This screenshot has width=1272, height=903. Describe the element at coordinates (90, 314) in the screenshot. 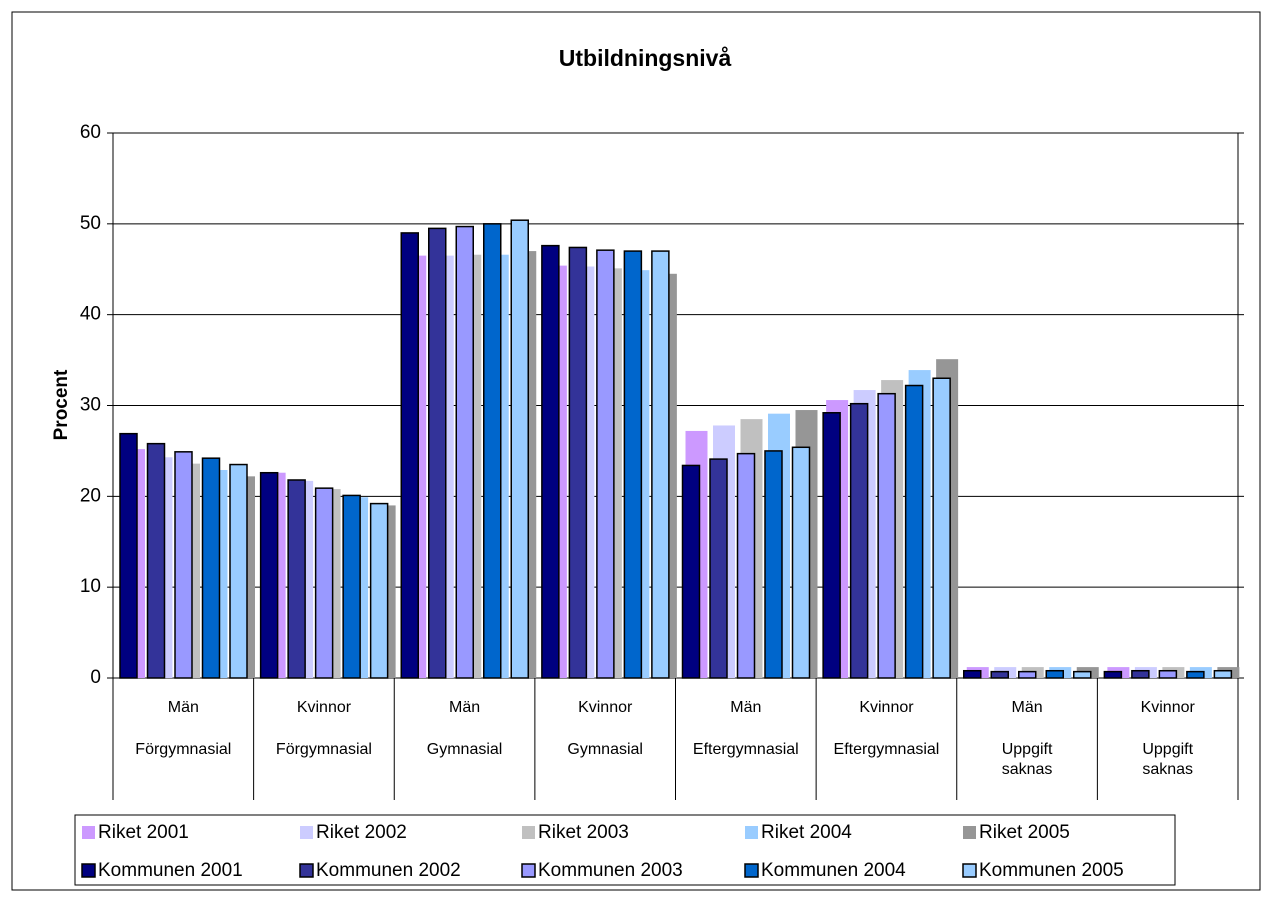

I see `y-tick-label: 40` at that location.